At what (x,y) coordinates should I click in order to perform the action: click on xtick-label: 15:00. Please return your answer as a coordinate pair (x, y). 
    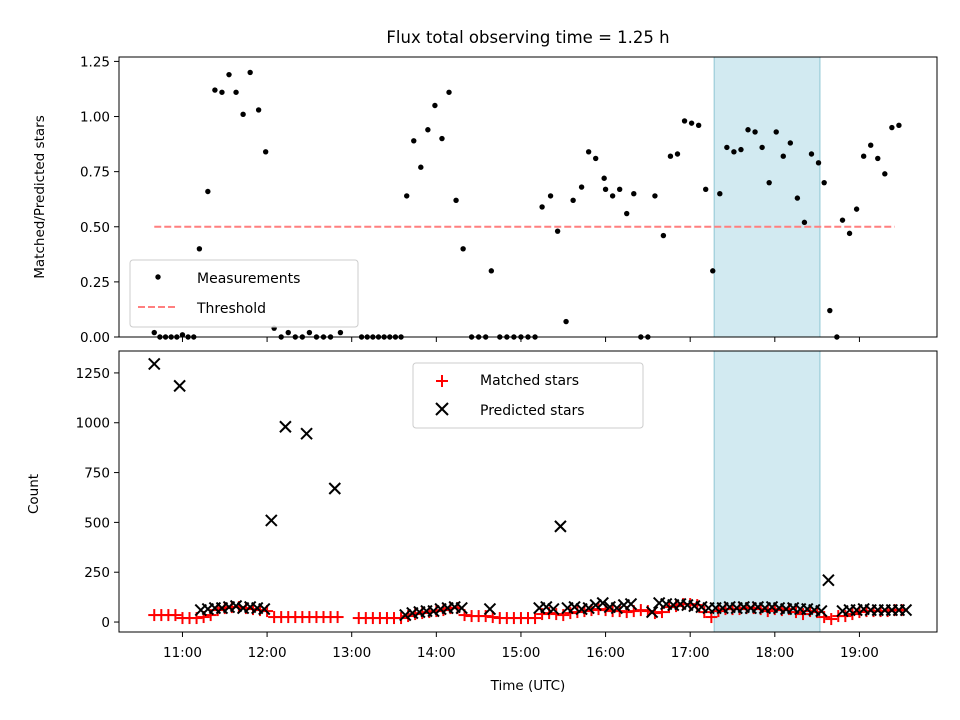
    Looking at the image, I should click on (520, 653).